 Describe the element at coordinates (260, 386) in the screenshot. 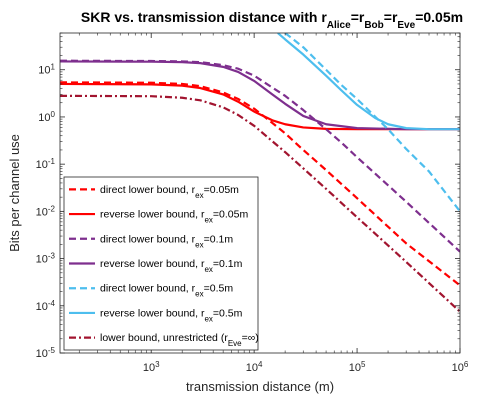

I see `x-axis-label: transmission distance (m)` at that location.